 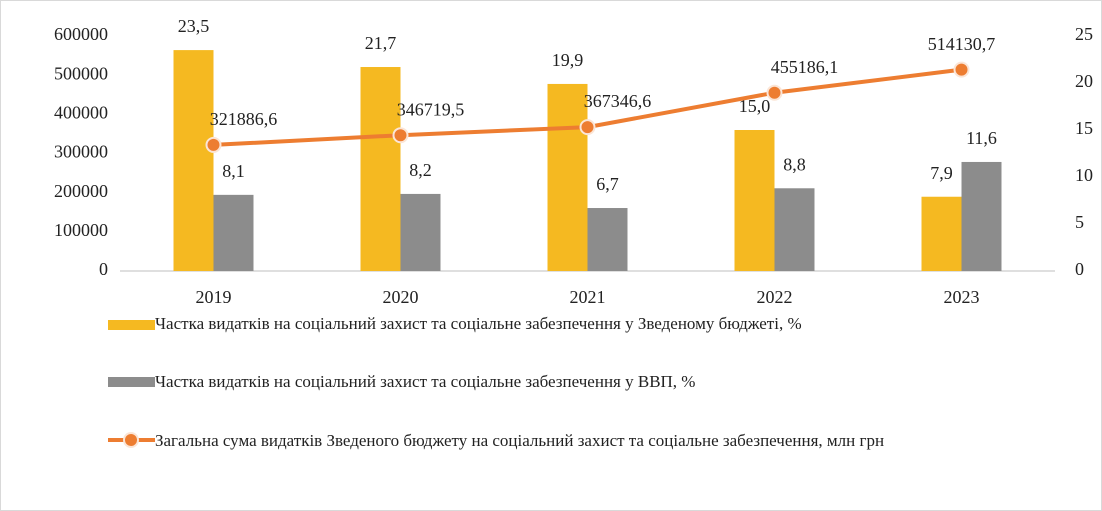 I want to click on x-tick-label: 2022, so click(x=775, y=297).